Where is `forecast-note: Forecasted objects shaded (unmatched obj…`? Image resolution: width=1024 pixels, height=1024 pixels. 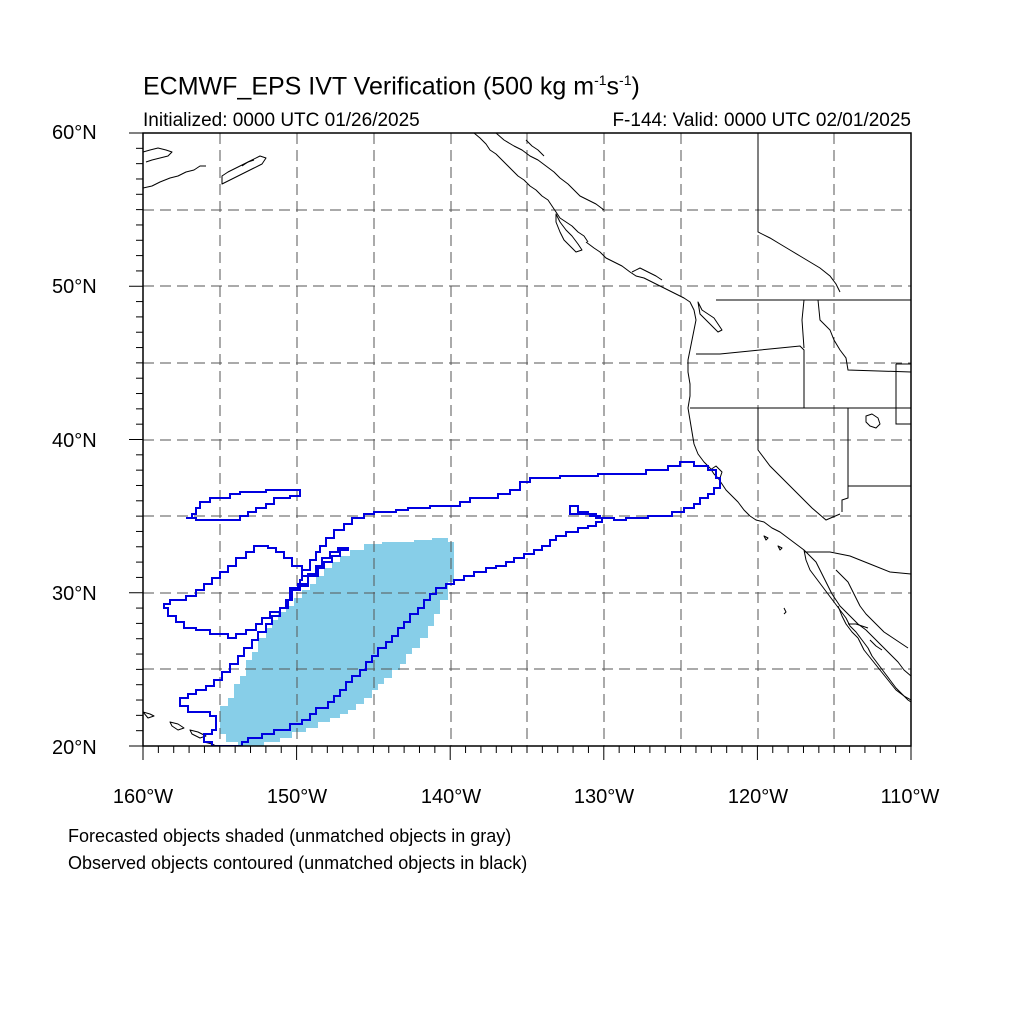
forecast-note: Forecasted objects shaded (unmatched obj… is located at coordinates (290, 836).